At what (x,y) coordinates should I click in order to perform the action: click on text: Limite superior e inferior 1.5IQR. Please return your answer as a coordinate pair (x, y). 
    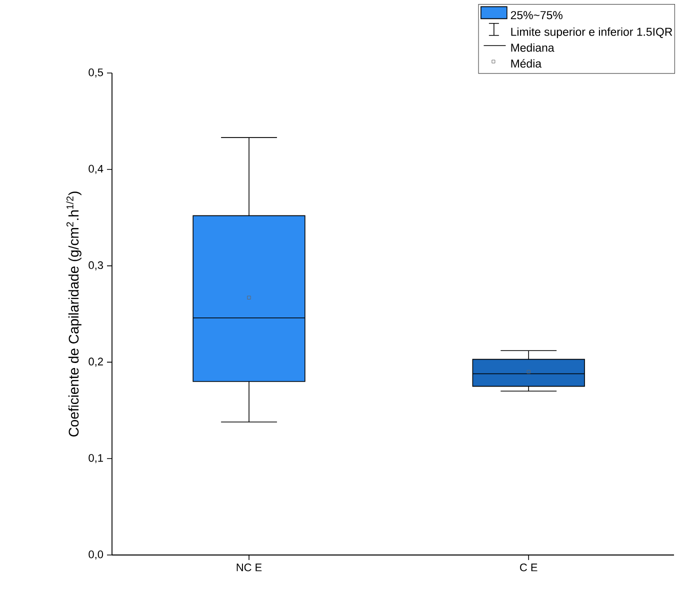
    Looking at the image, I should click on (591, 32).